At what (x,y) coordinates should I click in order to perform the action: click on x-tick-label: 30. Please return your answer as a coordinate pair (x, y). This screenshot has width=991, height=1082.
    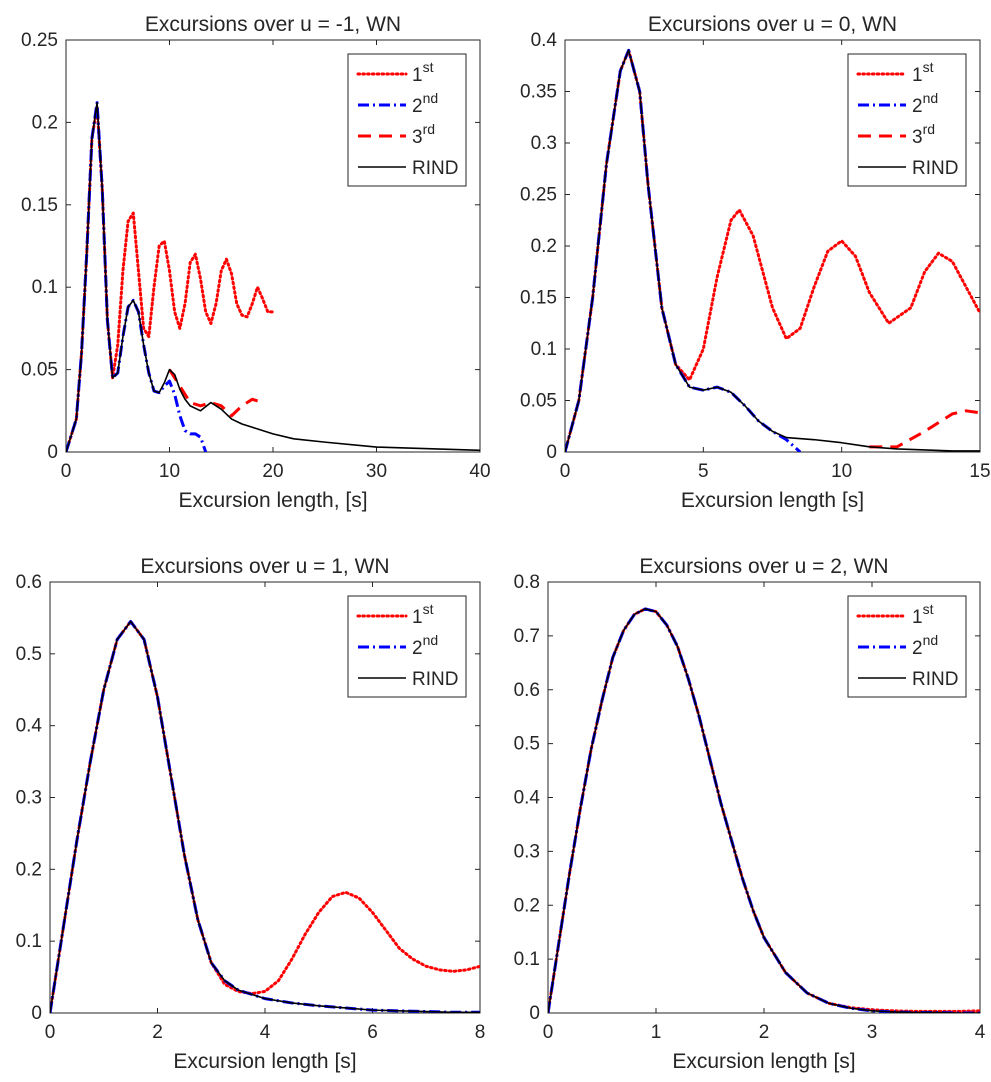
    Looking at the image, I should click on (376, 471).